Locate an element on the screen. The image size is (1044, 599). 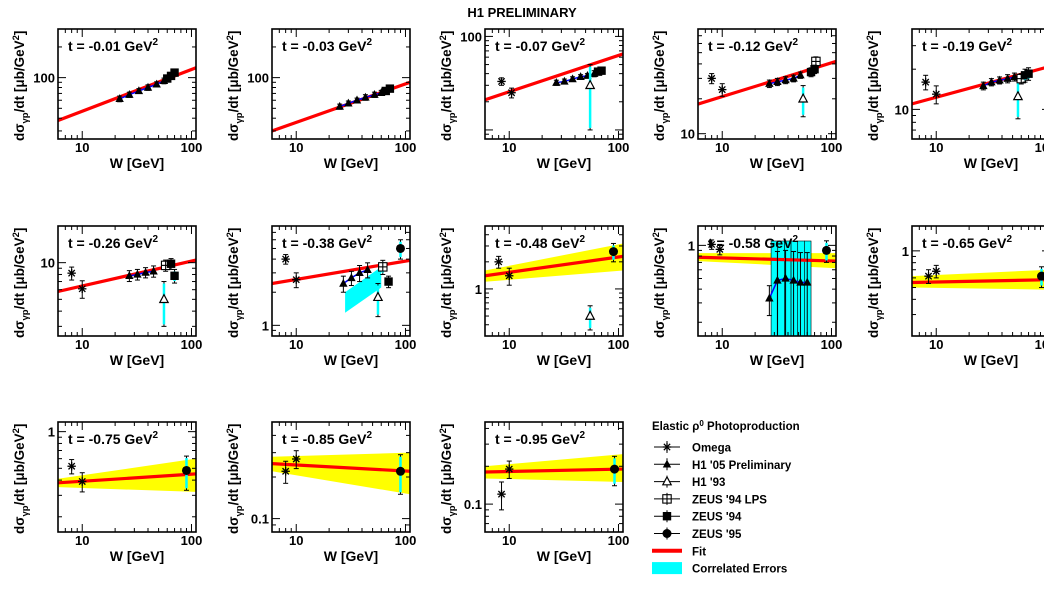
correlated-error-bar is located at coordinates (794, 288).